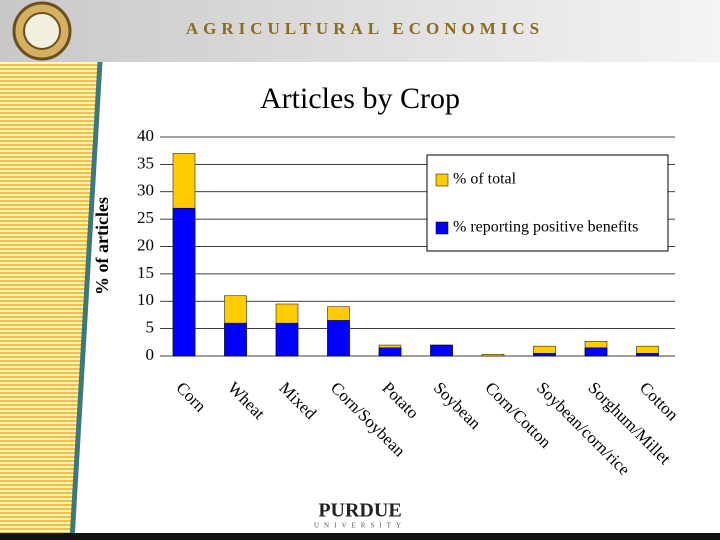 The height and width of the screenshot is (540, 720). Describe the element at coordinates (360, 536) in the screenshot. I see `footer-bar` at that location.